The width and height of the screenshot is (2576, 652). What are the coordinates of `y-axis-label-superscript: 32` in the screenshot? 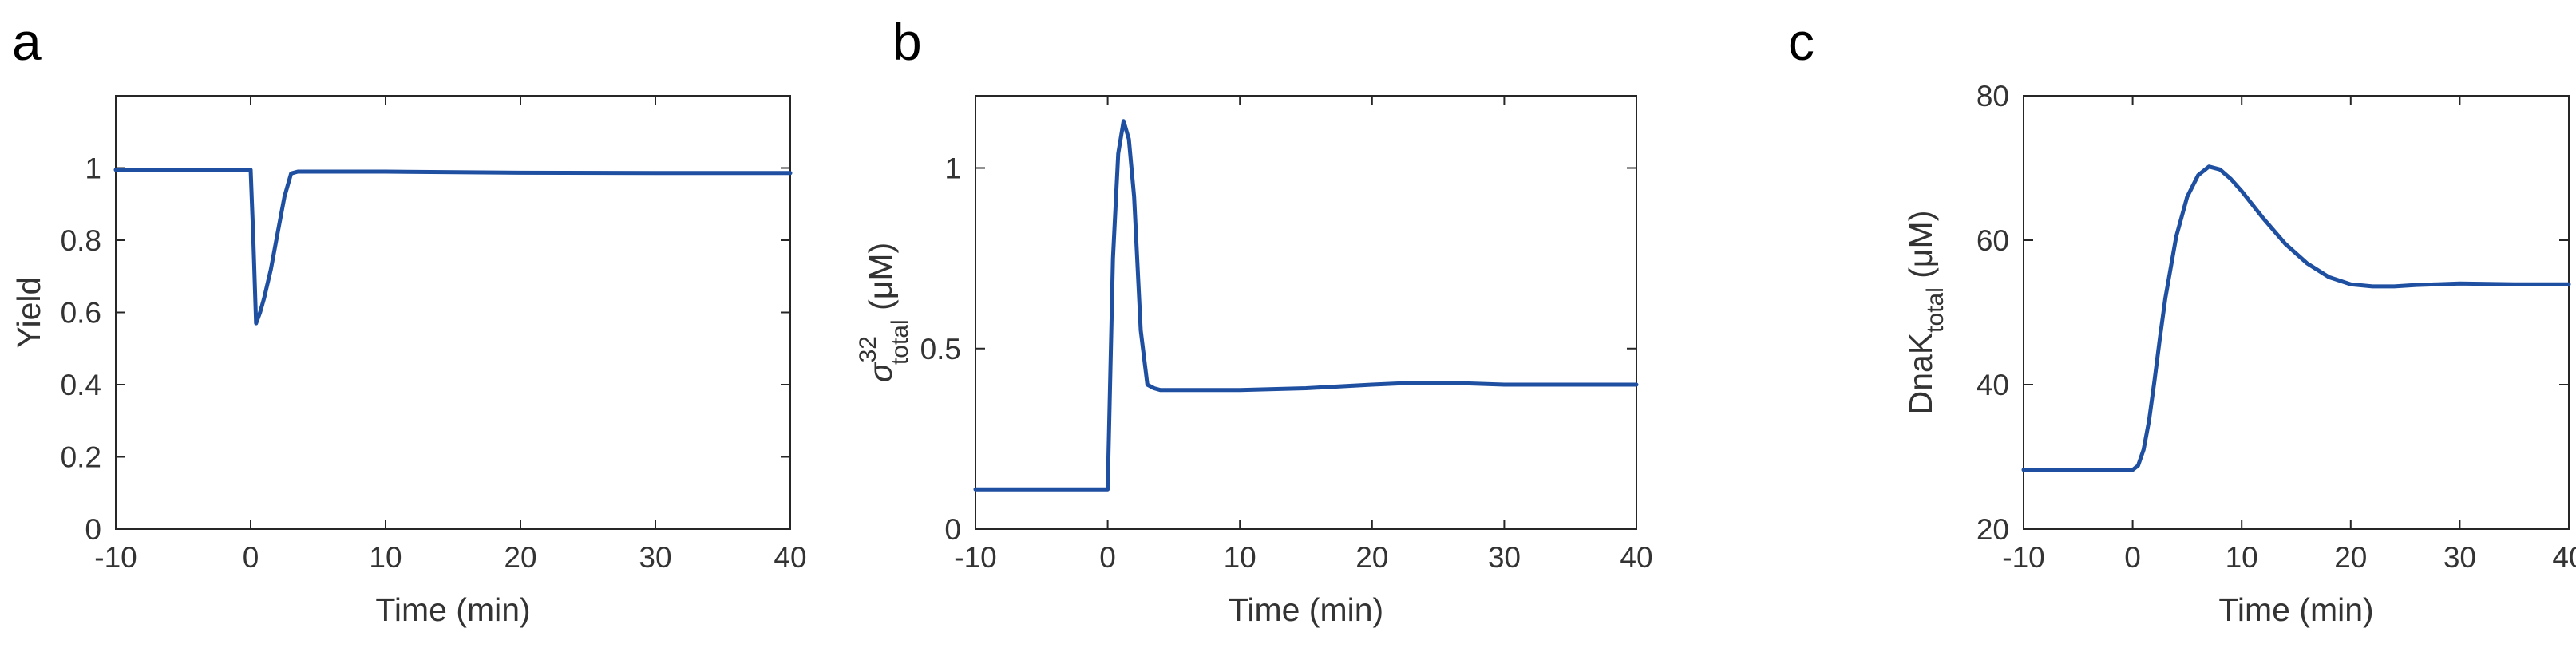 It's located at (868, 349).